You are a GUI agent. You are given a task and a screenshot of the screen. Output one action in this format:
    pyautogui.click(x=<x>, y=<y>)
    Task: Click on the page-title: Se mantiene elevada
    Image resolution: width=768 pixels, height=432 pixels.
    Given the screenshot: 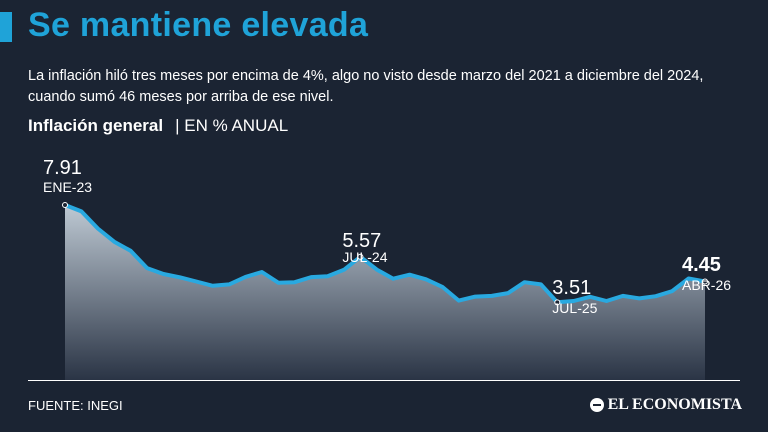 What is the action you would take?
    pyautogui.click(x=198, y=25)
    